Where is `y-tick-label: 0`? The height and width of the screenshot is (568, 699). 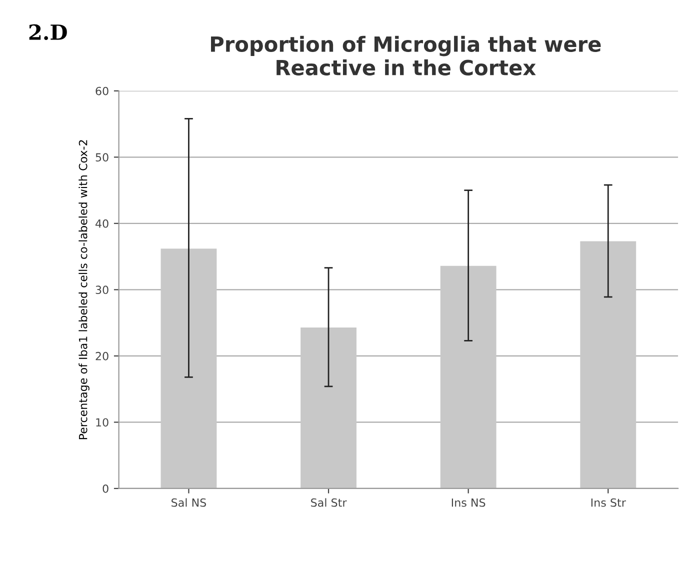 y-tick-label: 0 is located at coordinates (105, 488).